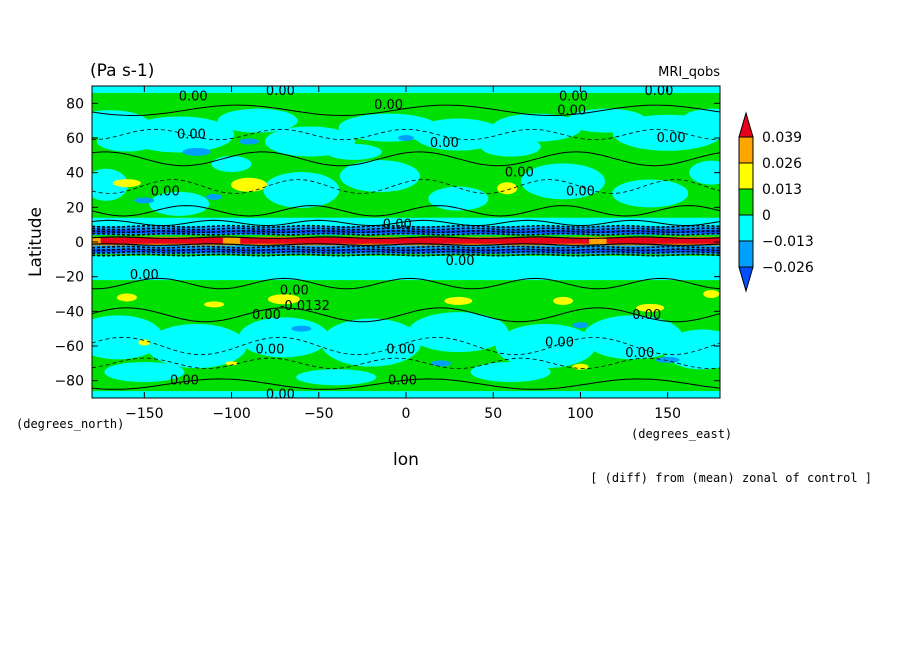 This screenshot has height=654, width=904. I want to click on x-axis-units: (degrees_east), so click(681, 434).